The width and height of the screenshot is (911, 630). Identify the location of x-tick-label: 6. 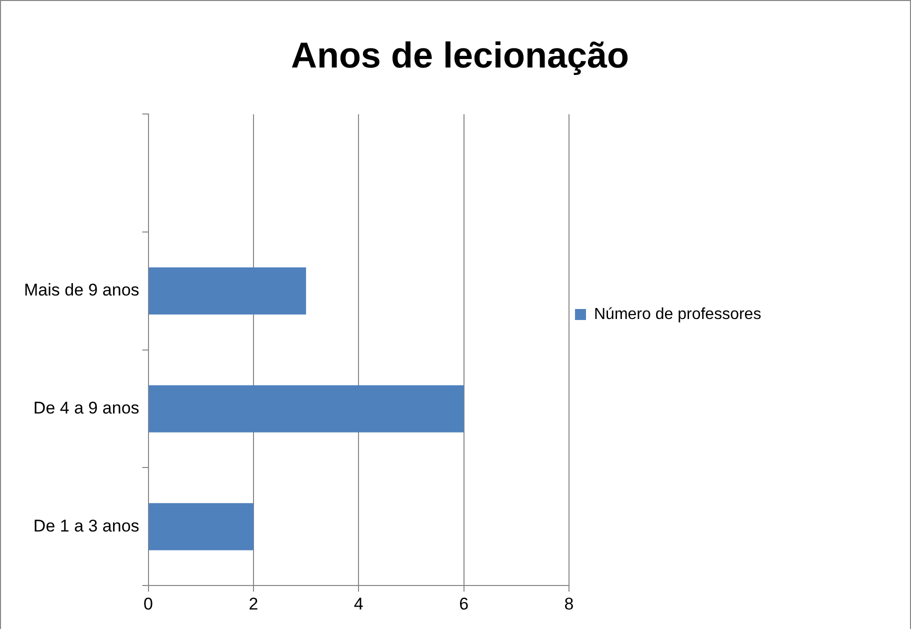
(464, 604).